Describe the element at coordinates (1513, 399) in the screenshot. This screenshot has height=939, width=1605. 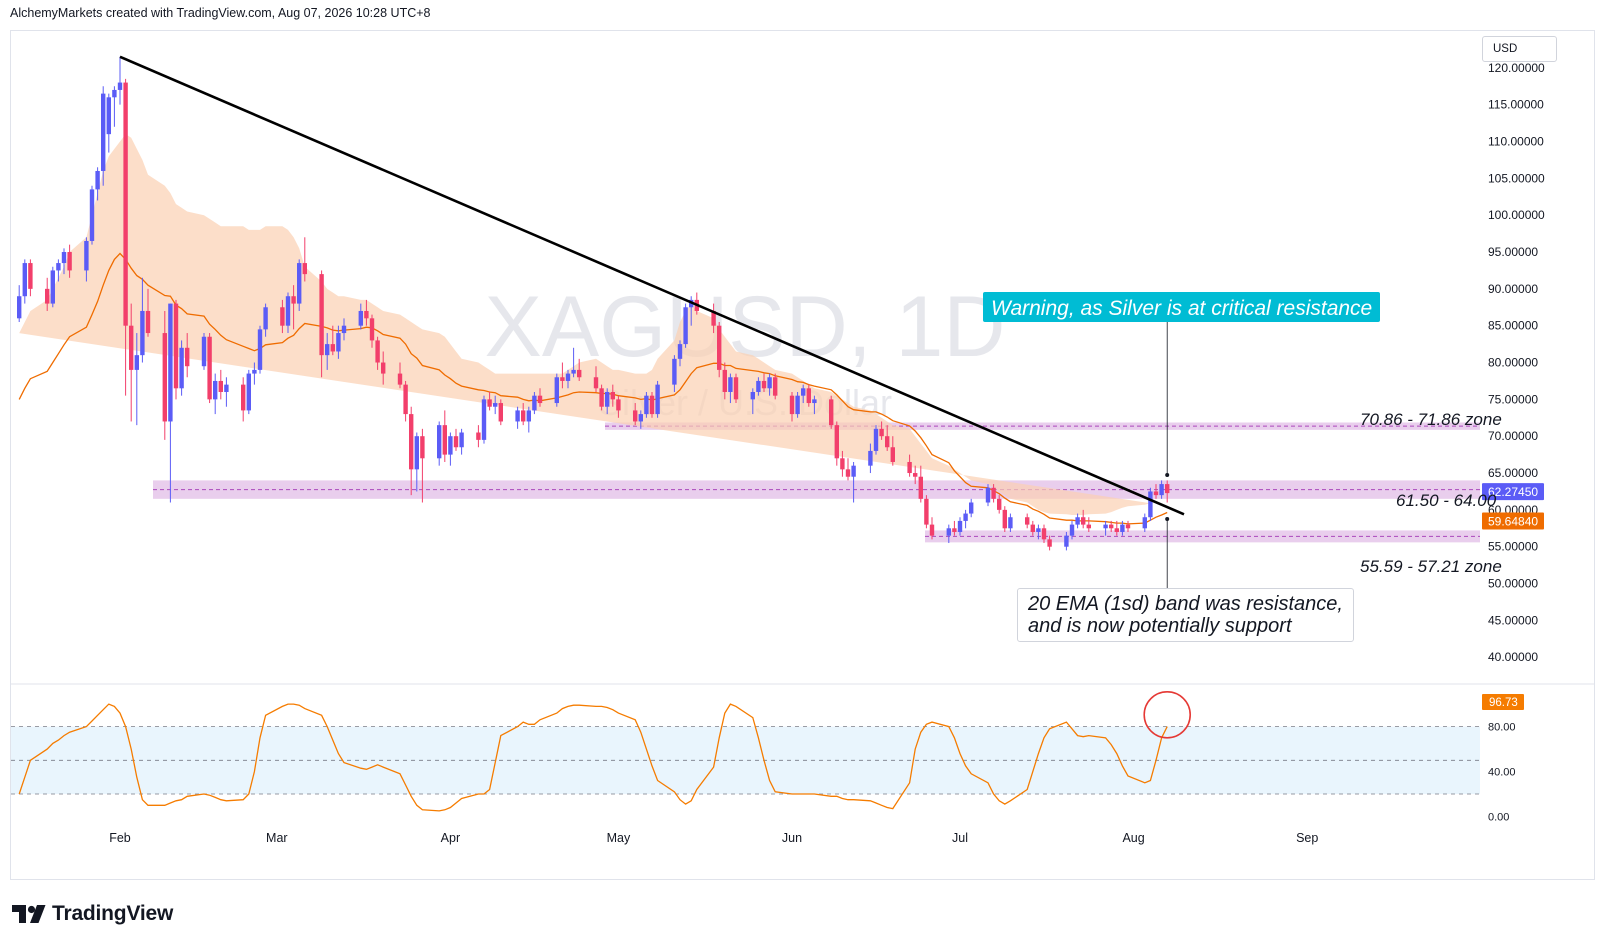
I see `price-tick-label: 75.00000` at that location.